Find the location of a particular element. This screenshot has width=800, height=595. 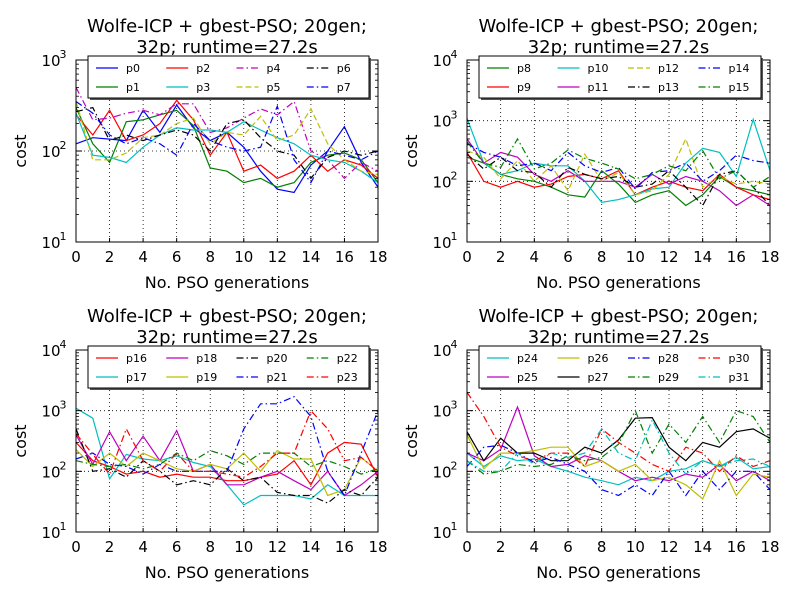

series-line-p23 is located at coordinates (227, 443).